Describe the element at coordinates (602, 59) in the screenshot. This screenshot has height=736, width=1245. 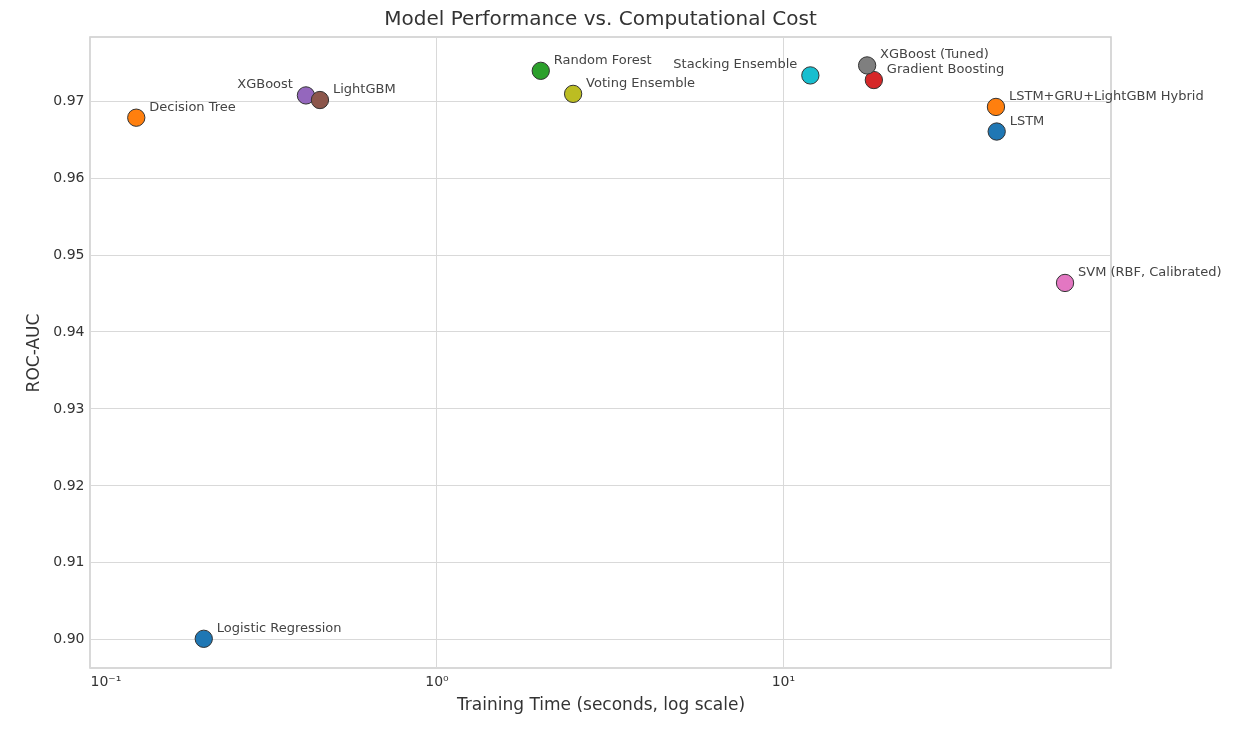
I see `series-label: Random Forest` at that location.